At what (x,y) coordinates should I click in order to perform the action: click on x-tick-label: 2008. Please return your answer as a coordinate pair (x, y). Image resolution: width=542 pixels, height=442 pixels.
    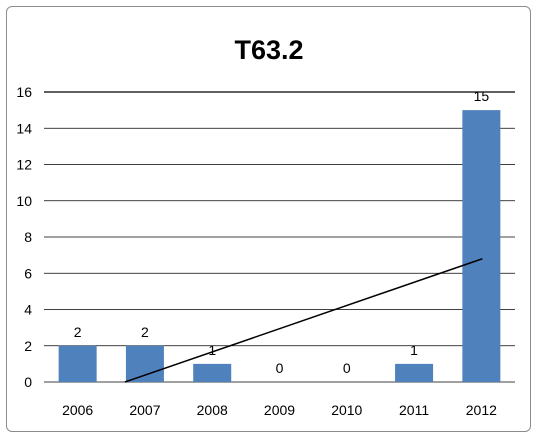
    Looking at the image, I should click on (212, 410).